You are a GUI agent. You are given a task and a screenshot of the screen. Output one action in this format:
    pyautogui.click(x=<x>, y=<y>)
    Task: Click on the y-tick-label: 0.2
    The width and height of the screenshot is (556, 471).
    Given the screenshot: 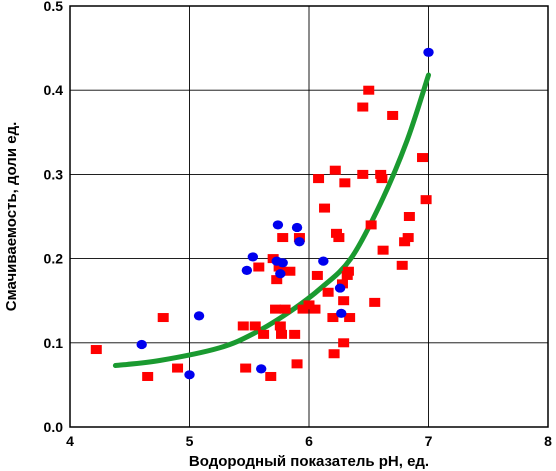 What is the action you would take?
    pyautogui.click(x=54, y=259)
    